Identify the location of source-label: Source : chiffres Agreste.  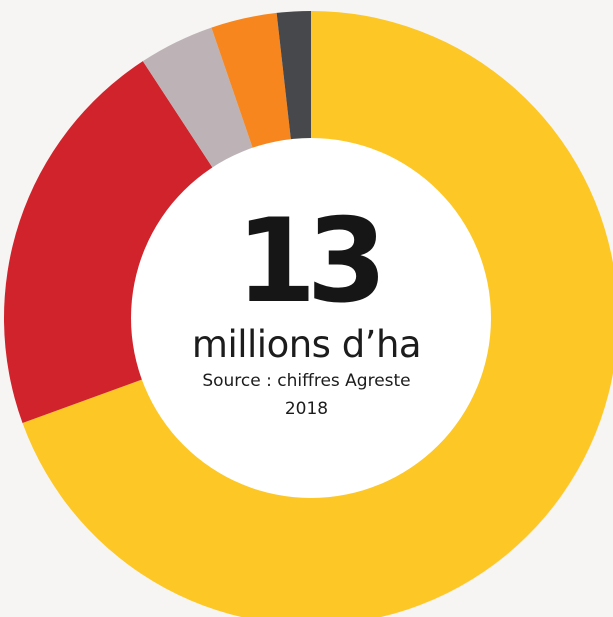
(306, 381).